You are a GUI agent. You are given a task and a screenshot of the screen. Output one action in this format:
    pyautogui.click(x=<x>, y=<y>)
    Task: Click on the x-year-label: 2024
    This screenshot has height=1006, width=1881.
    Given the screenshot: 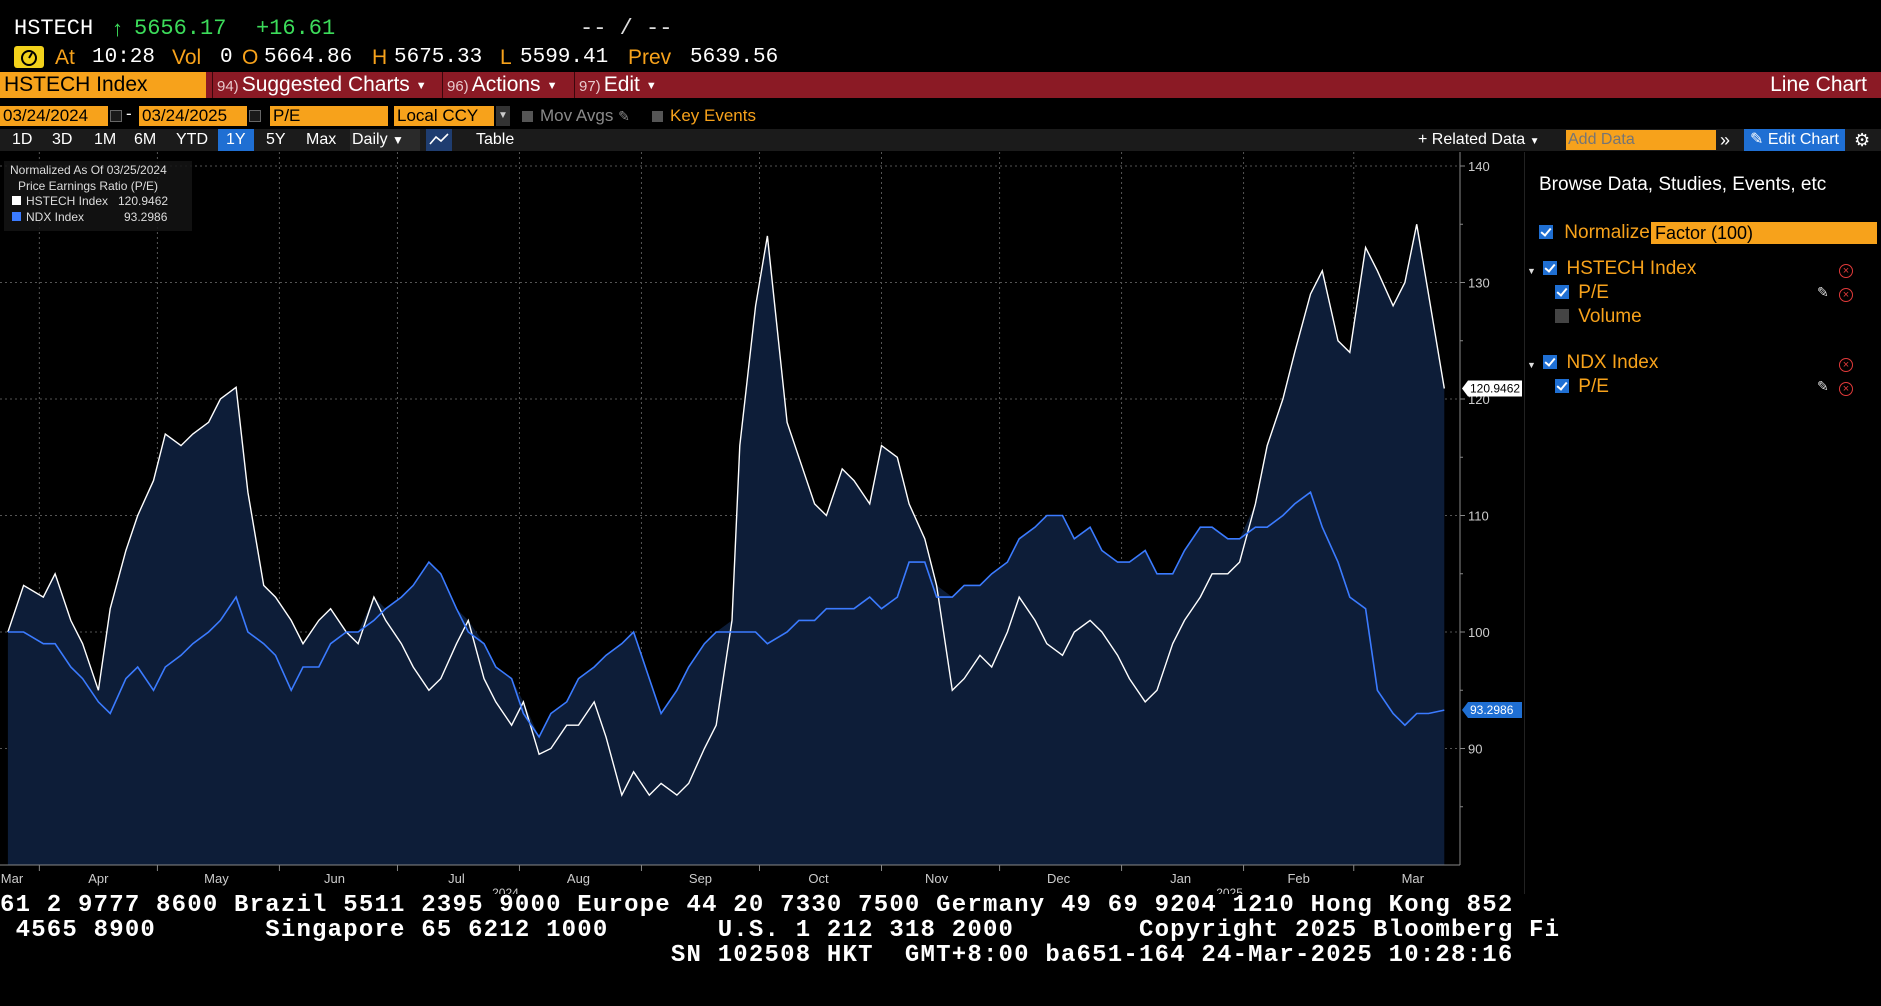 What is the action you would take?
    pyautogui.click(x=505, y=890)
    